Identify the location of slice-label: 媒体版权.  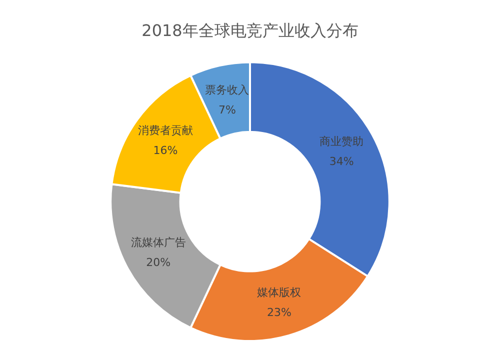
(279, 292).